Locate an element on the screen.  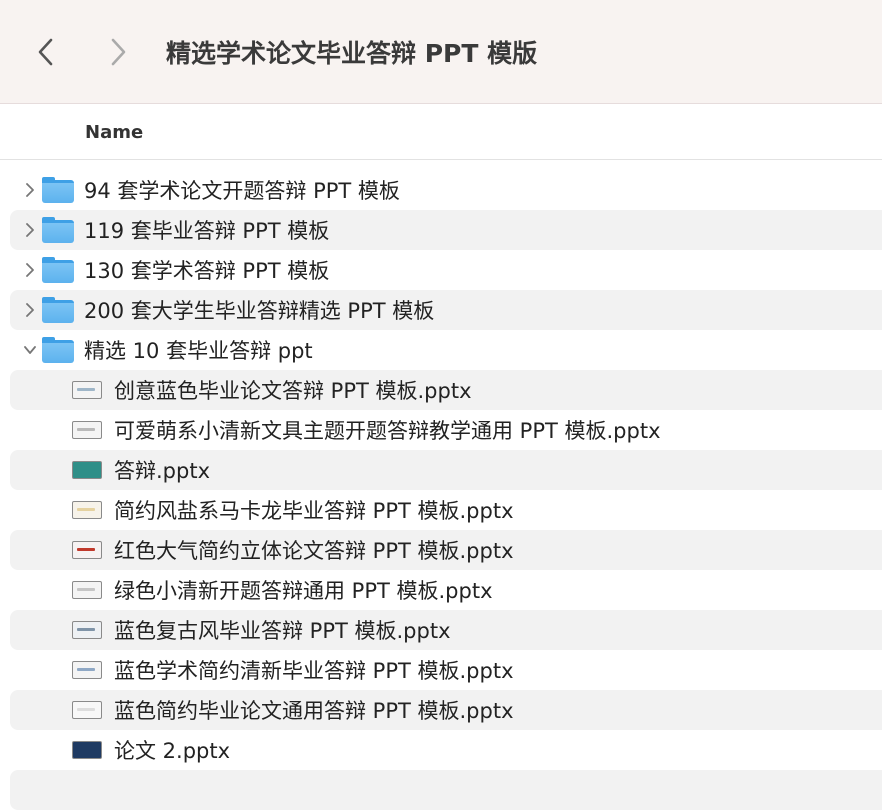
file-row: 蓝色复古风毕业答辩 PPT 模板.pptx is located at coordinates (446, 630).